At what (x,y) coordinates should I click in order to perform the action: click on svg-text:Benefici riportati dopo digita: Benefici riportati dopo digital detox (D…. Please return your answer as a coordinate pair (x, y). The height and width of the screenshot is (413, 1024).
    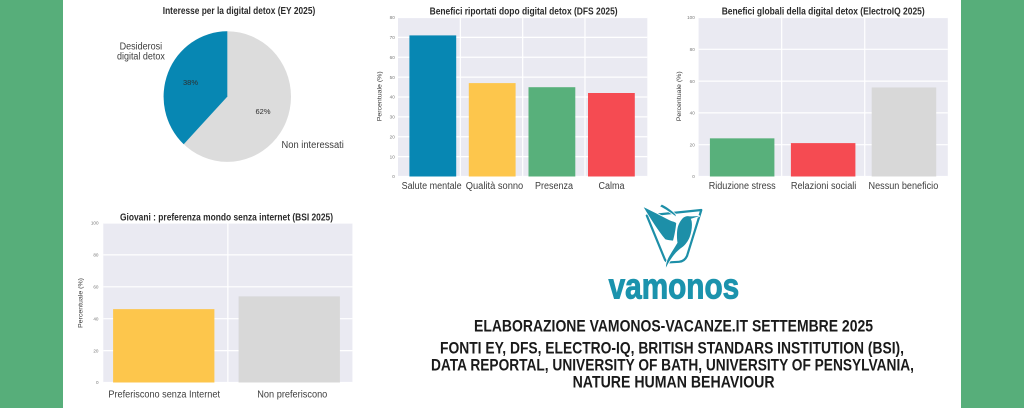
    Looking at the image, I should click on (524, 12).